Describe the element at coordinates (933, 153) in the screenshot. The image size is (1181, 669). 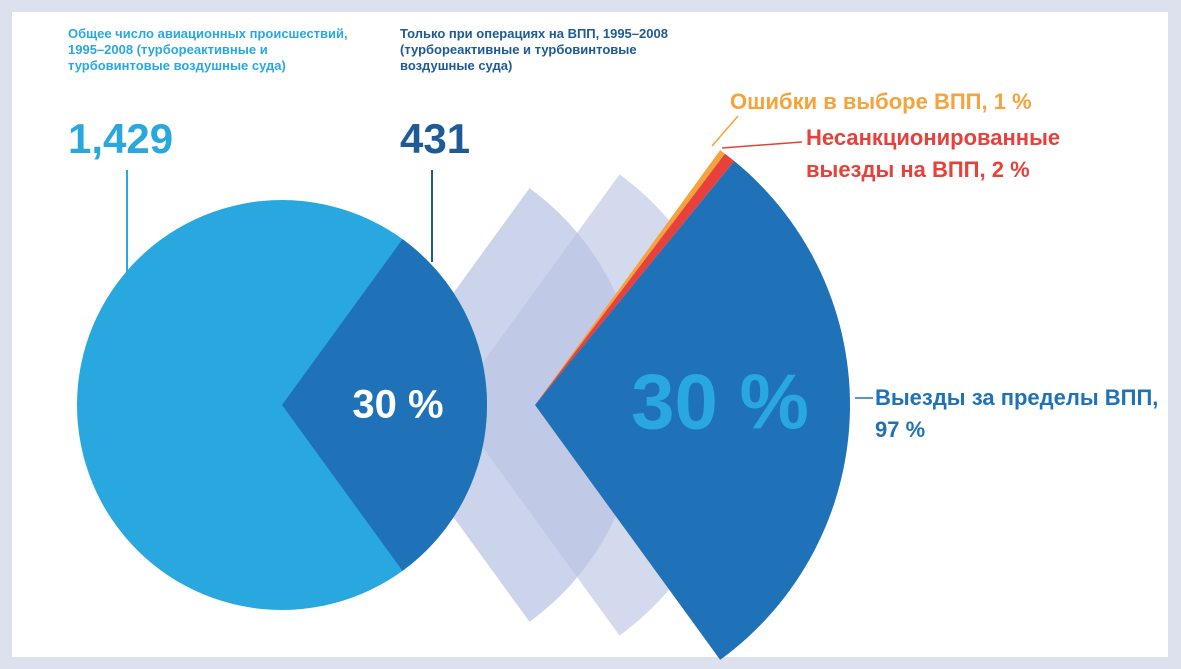
I see `legend-label: Несанкционированные выезды на ВПП, 2 %` at that location.